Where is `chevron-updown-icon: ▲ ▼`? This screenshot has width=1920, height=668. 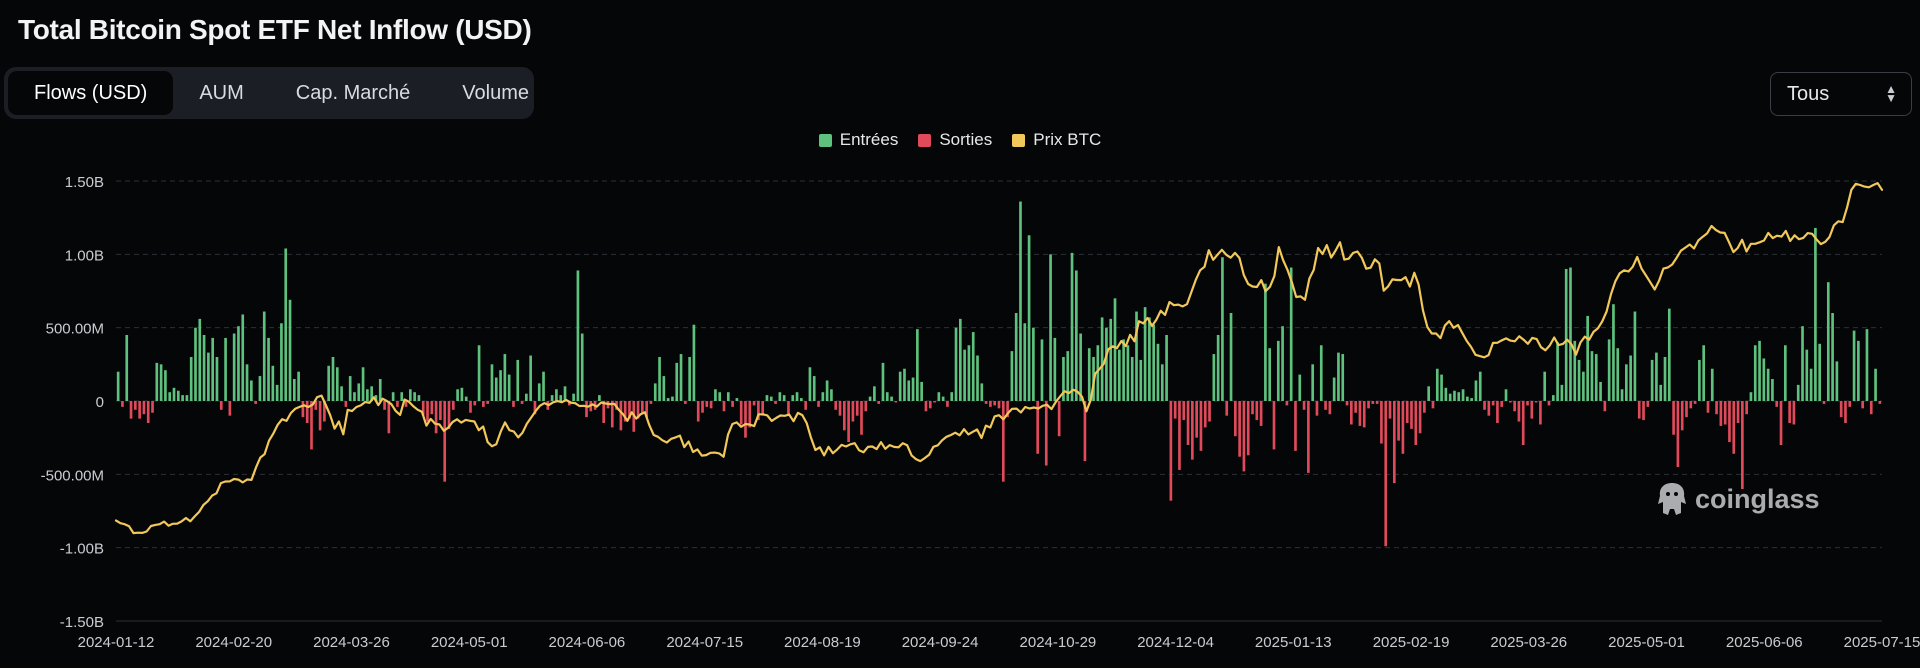
chevron-updown-icon: ▲ ▼ is located at coordinates (1891, 93).